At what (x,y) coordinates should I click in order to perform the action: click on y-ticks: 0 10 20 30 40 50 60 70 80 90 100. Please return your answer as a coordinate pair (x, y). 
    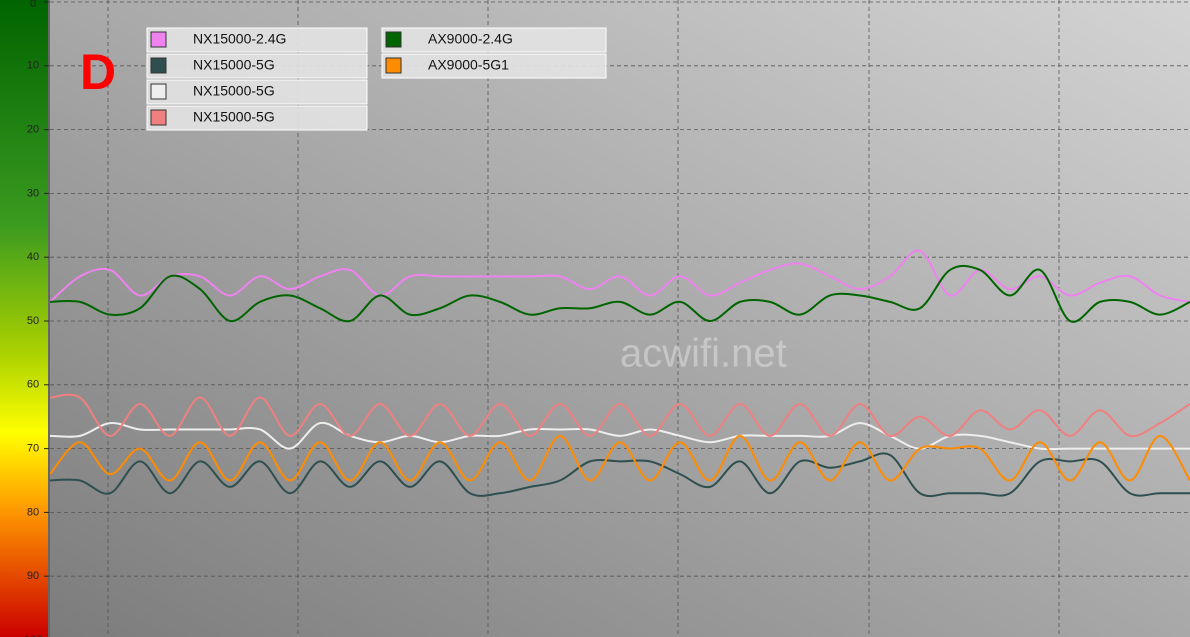
    Looking at the image, I should click on (36, 318).